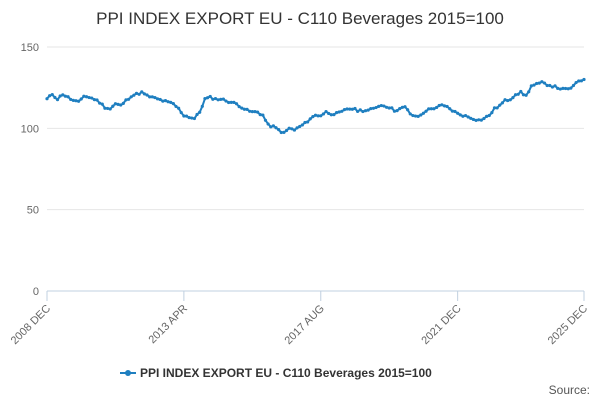 This screenshot has width=600, height=400. I want to click on series-line, so click(315, 106).